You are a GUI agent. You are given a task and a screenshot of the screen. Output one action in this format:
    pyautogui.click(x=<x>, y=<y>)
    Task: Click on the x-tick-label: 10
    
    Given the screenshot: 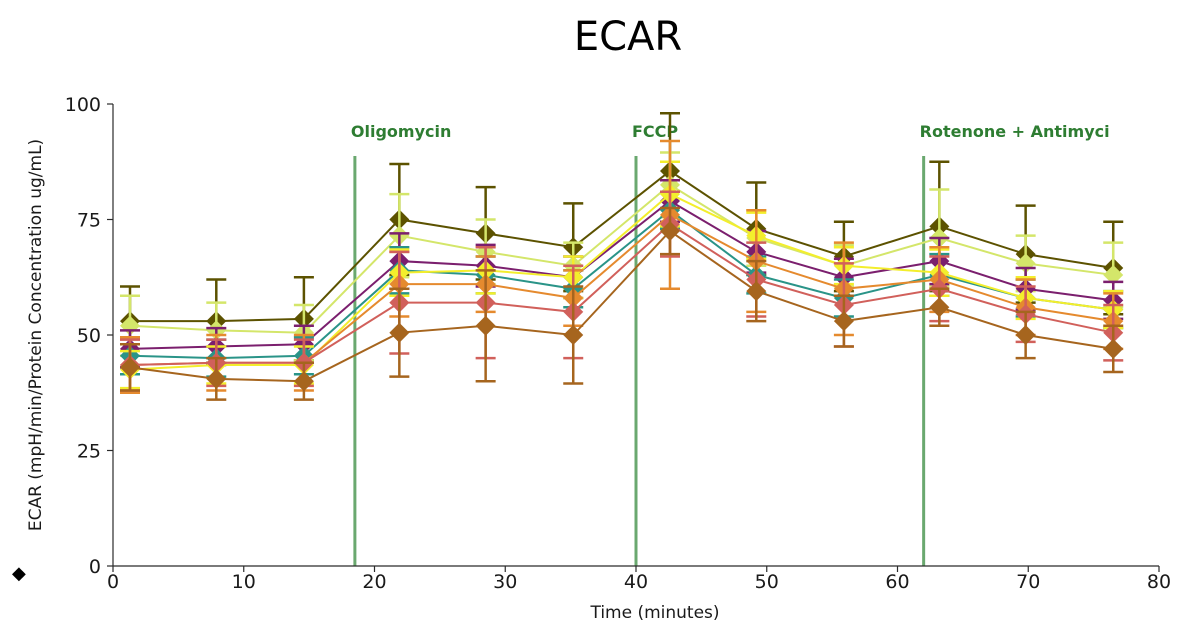 What is the action you would take?
    pyautogui.click(x=244, y=582)
    